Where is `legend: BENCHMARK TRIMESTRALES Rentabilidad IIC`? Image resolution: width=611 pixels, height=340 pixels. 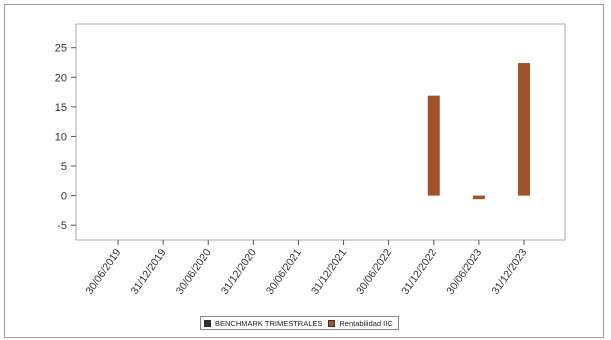 legend: BENCHMARK TRIMESTRALES Rentabilidad IIC is located at coordinates (299, 323).